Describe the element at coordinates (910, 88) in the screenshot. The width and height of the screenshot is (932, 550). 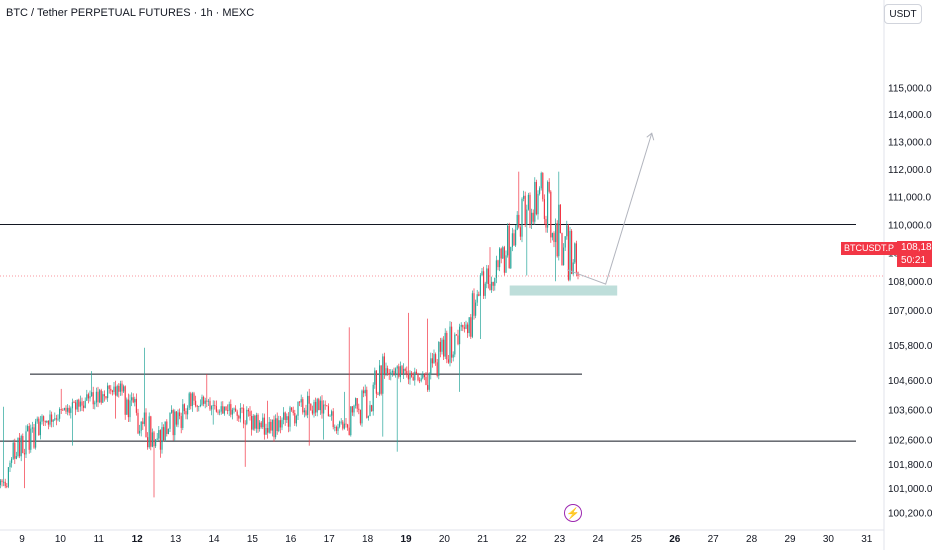
I see `y-tick-label: 115,000.0` at that location.